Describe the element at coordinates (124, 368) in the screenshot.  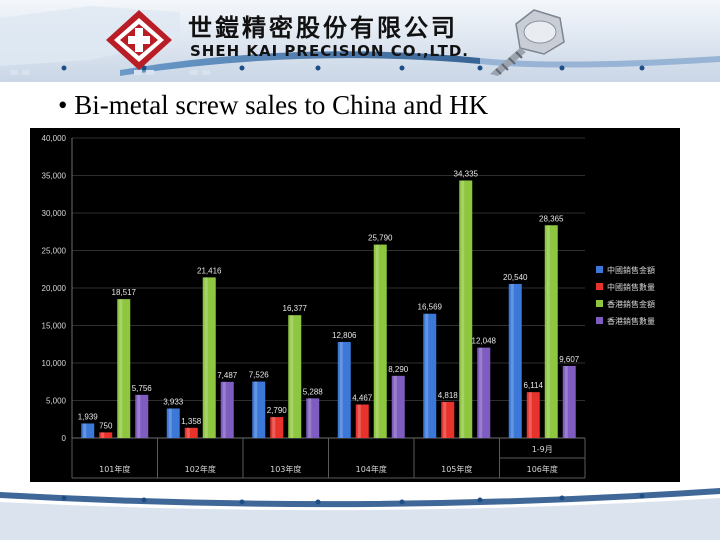
I see `bar-3-101年度` at that location.